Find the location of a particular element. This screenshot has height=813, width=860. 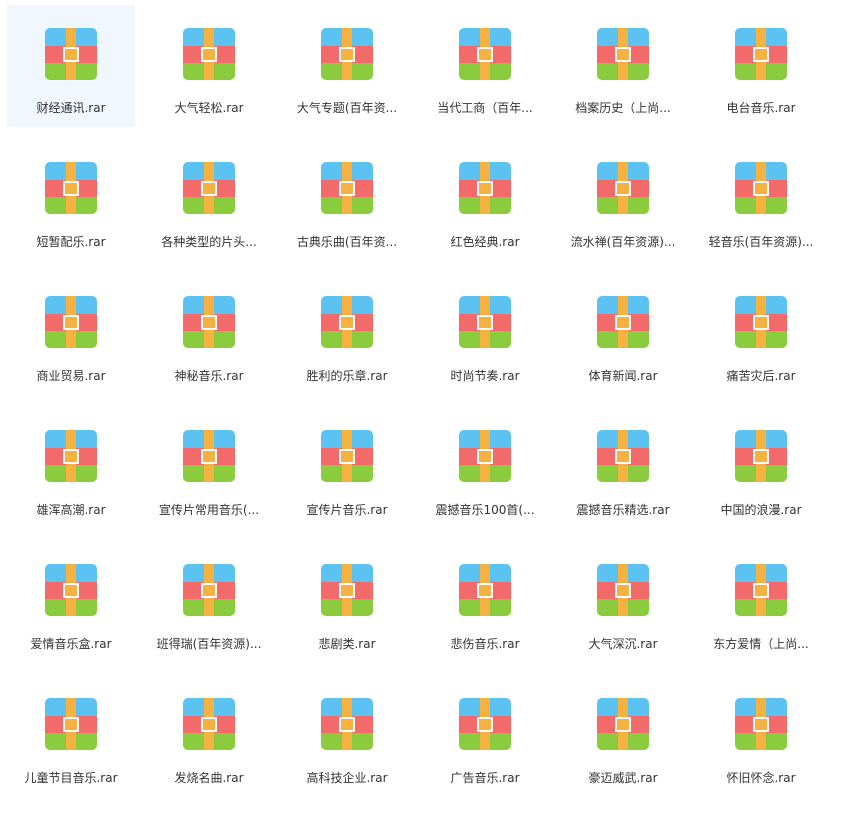

file-item: 悲剧类.rar is located at coordinates (347, 602).